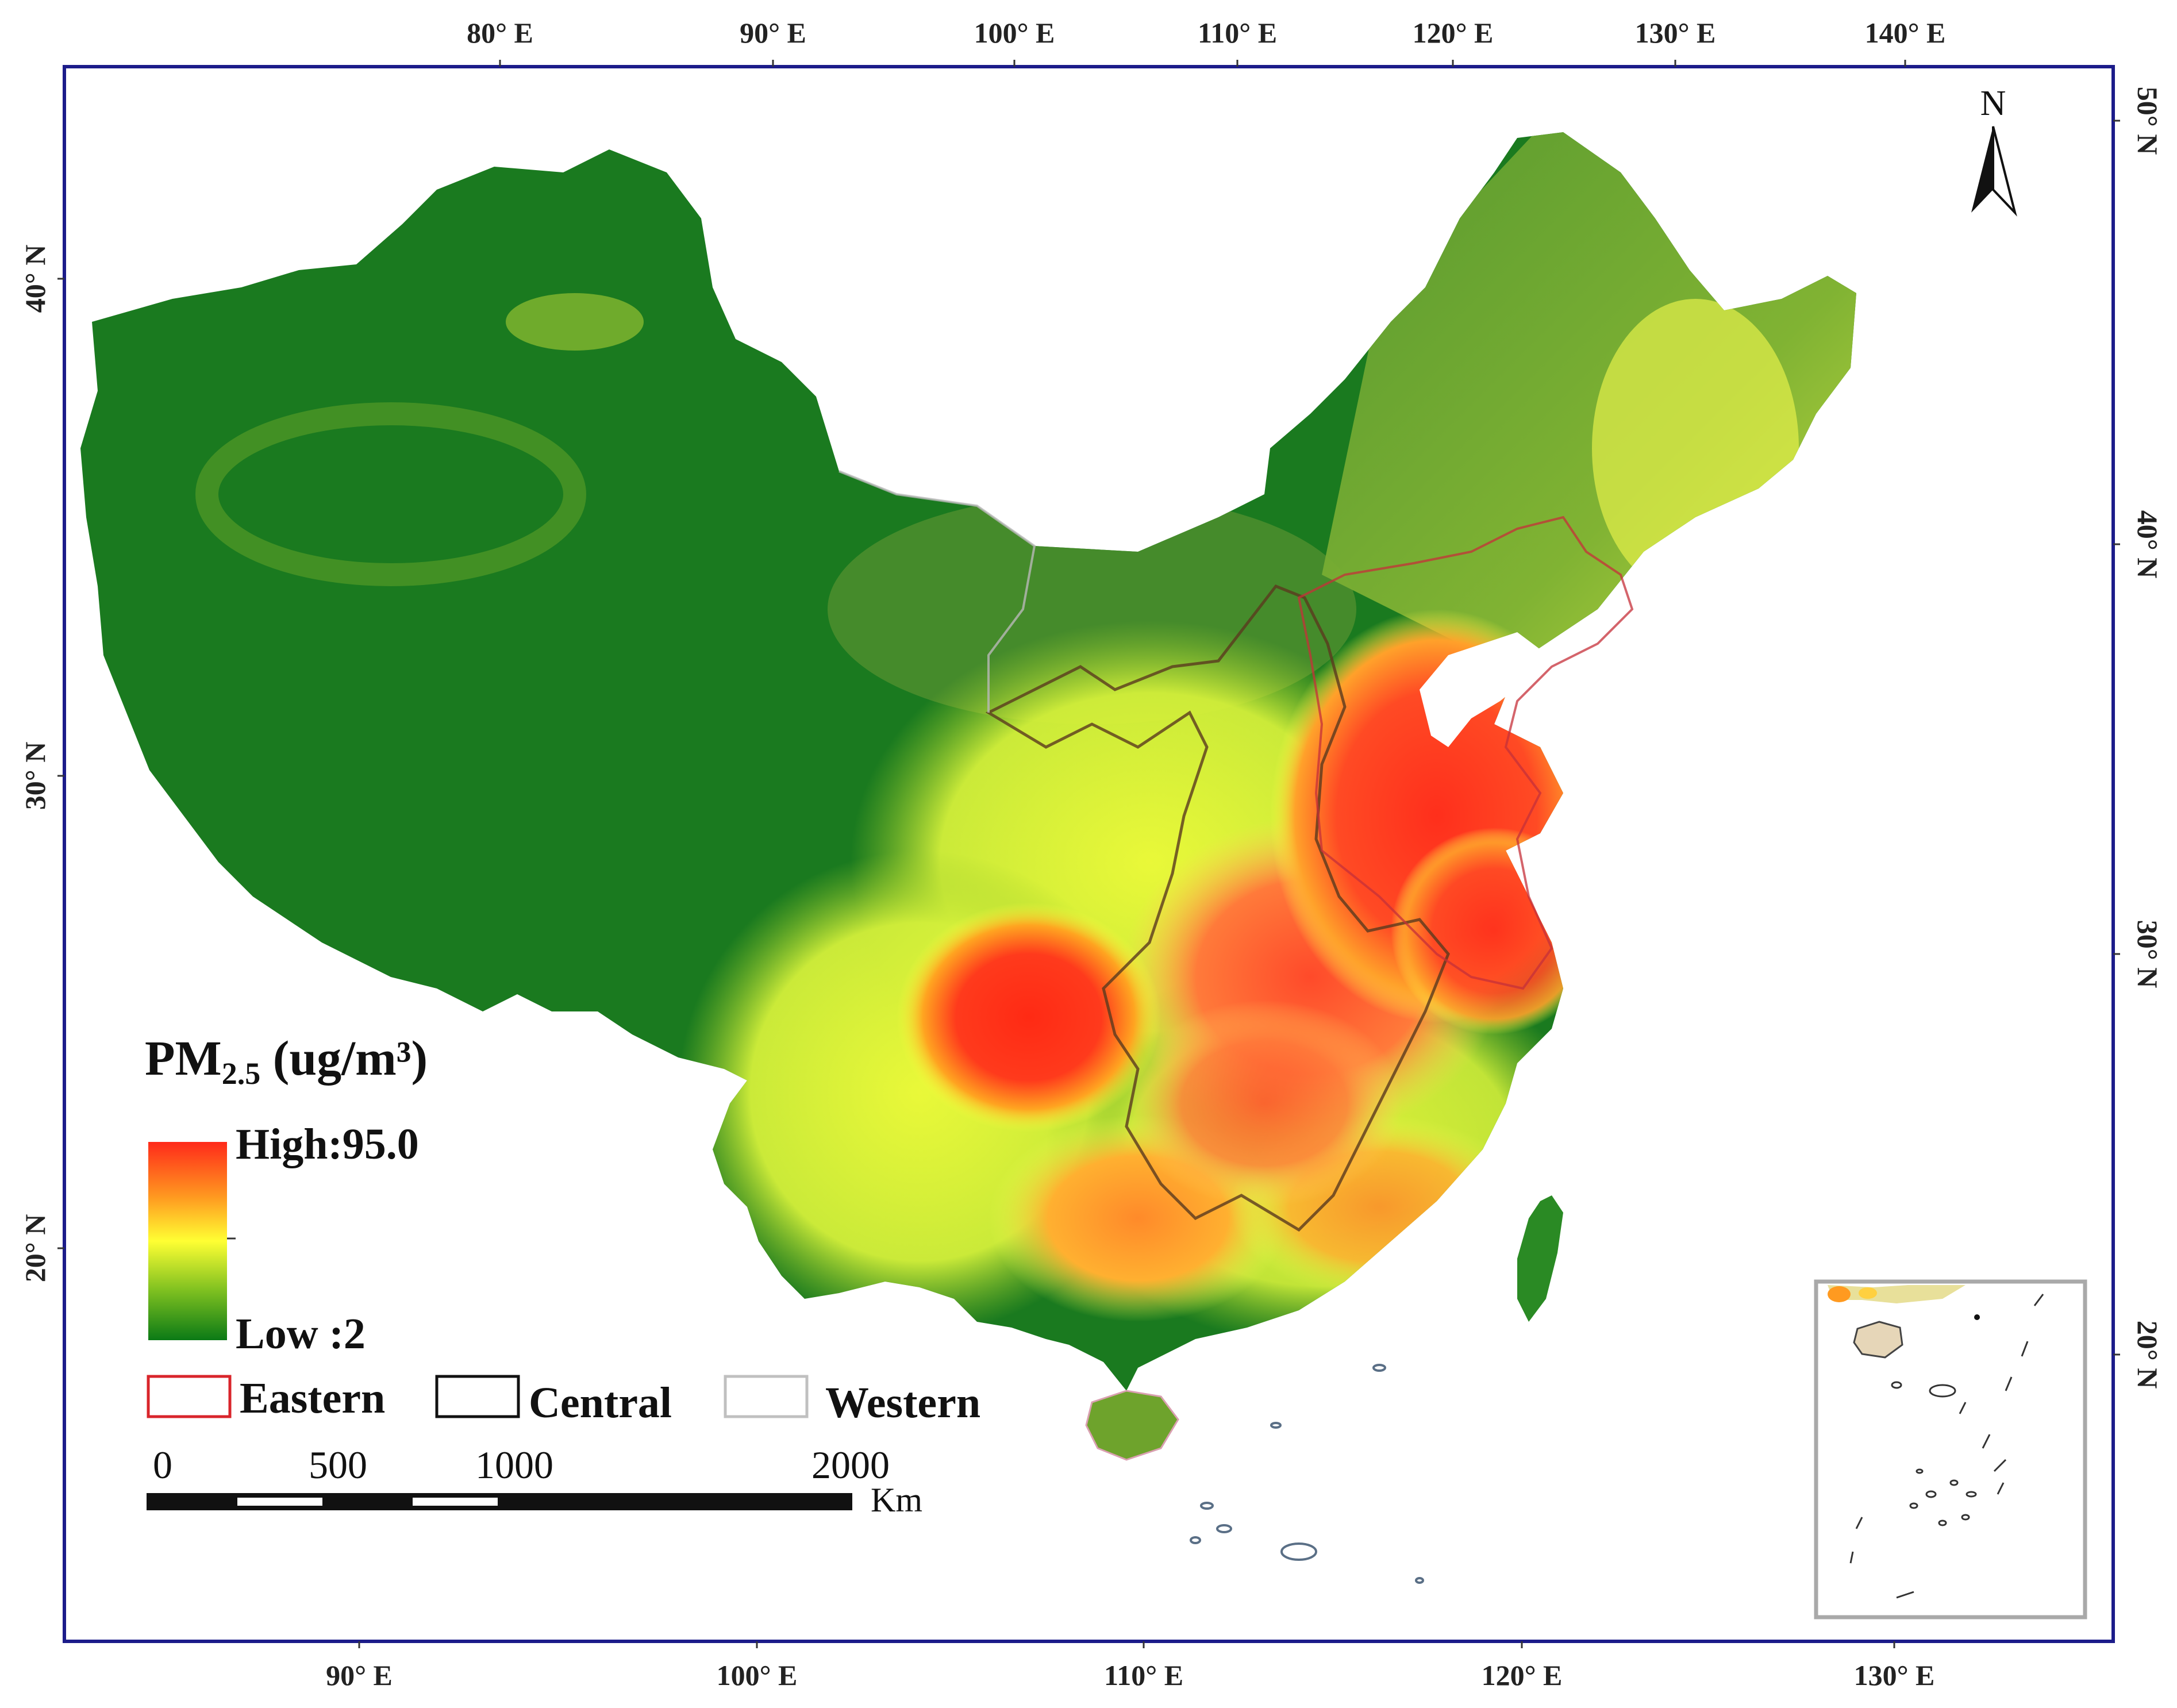  What do you see at coordinates (500, 33) in the screenshot?
I see `top-tick-label: 80° E` at bounding box center [500, 33].